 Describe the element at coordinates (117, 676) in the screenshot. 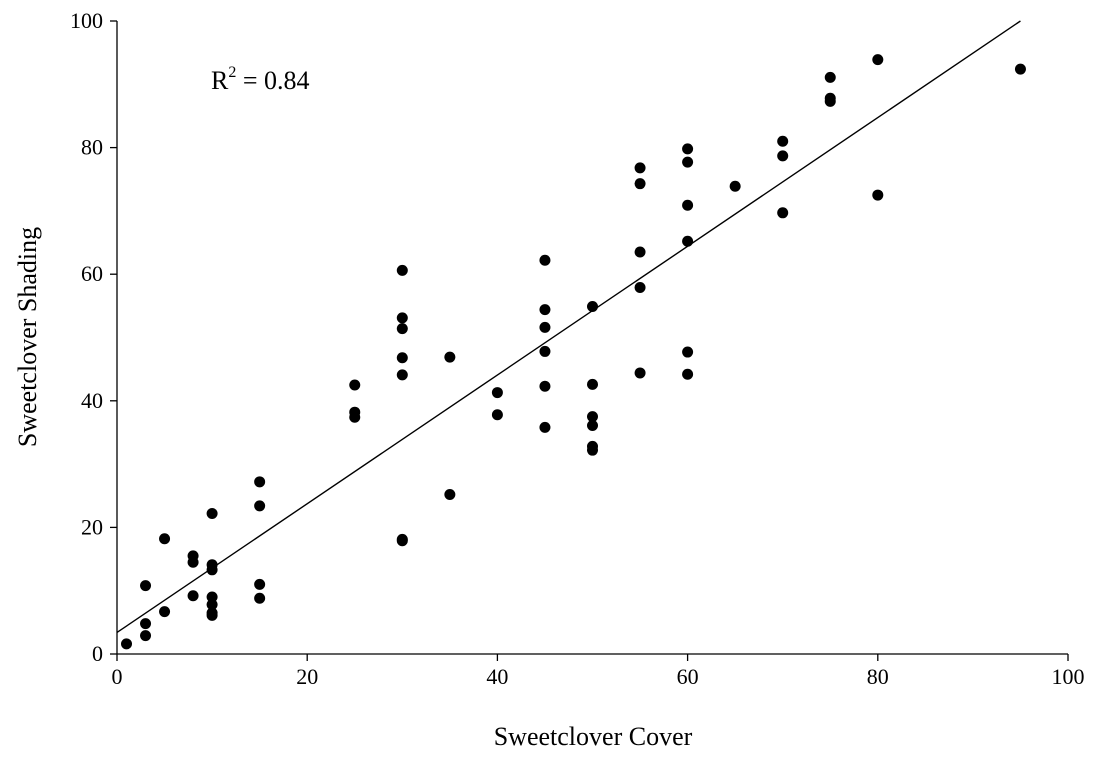

I see `x-tick-label: 0` at that location.